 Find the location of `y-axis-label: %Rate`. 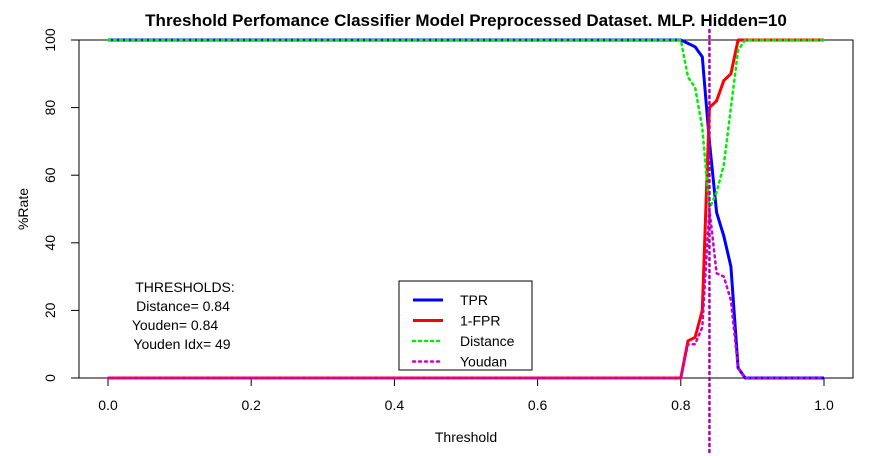

y-axis-label: %Rate is located at coordinates (23, 209).